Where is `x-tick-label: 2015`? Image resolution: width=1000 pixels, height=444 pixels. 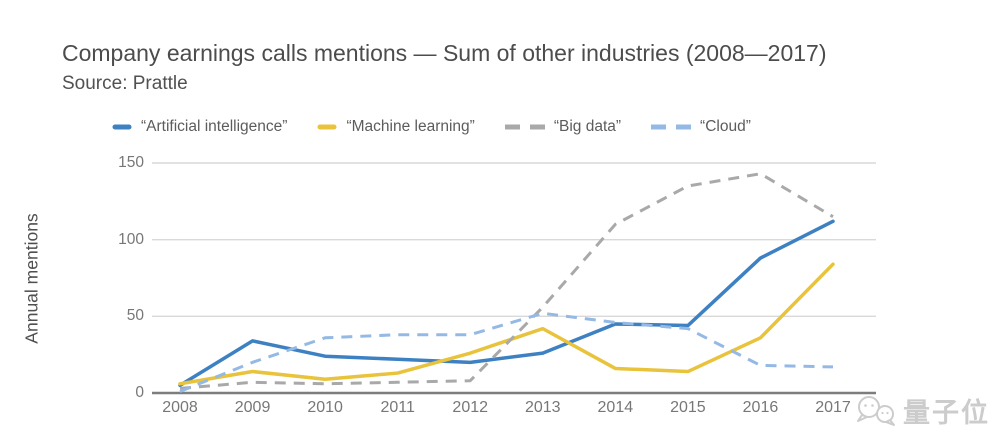
x-tick-label: 2015 is located at coordinates (688, 407).